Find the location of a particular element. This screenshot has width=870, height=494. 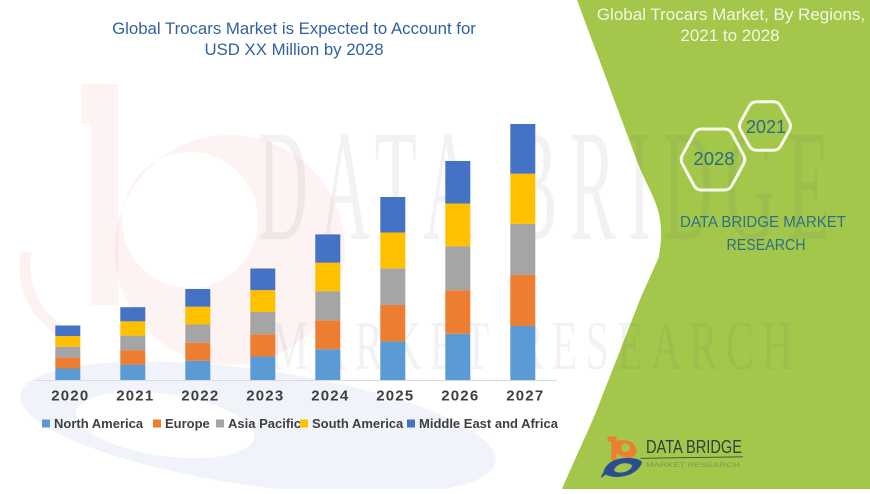

svg-text: 2026 is located at coordinates (460, 396).